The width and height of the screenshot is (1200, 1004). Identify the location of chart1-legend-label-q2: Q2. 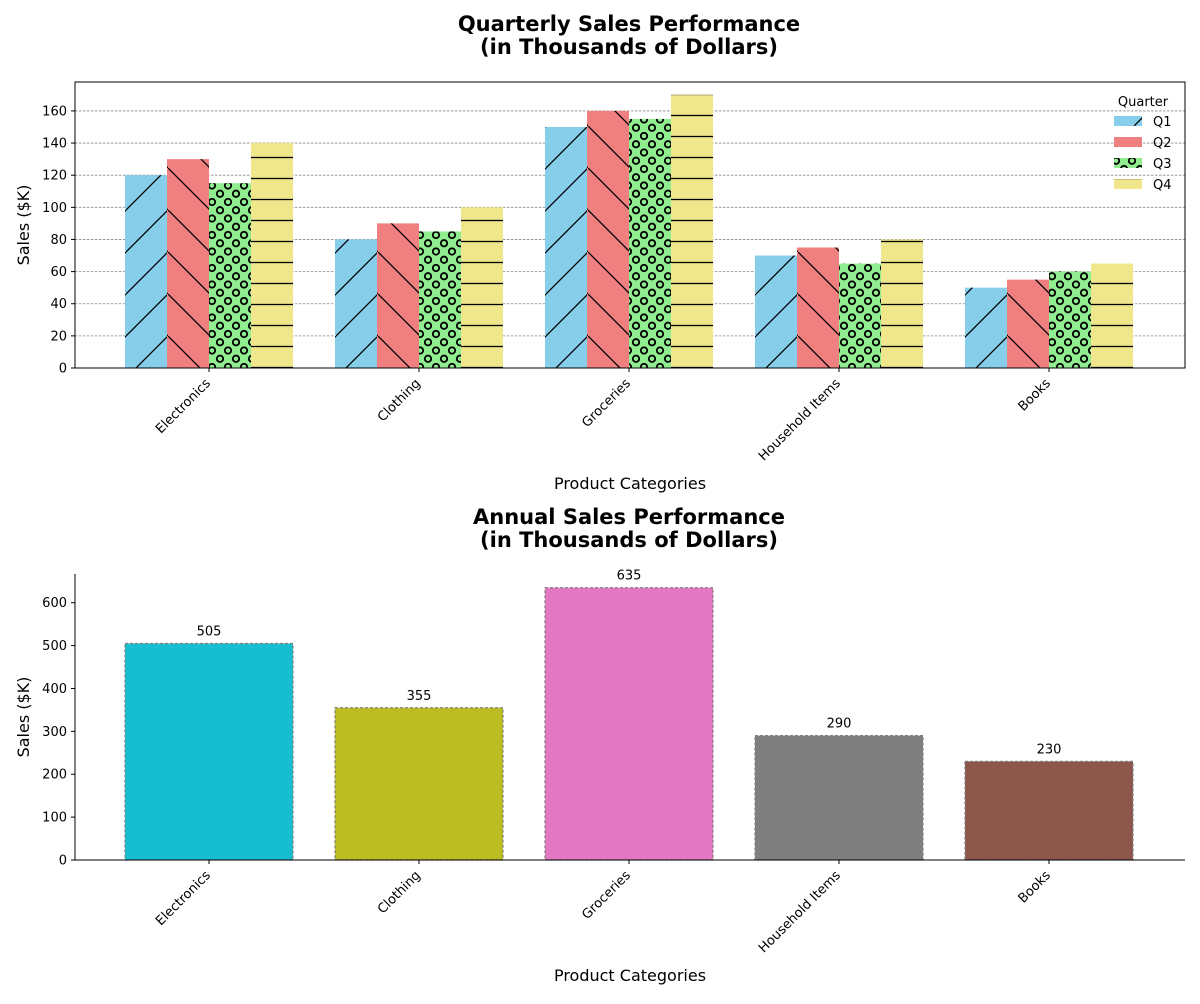
(1162, 143).